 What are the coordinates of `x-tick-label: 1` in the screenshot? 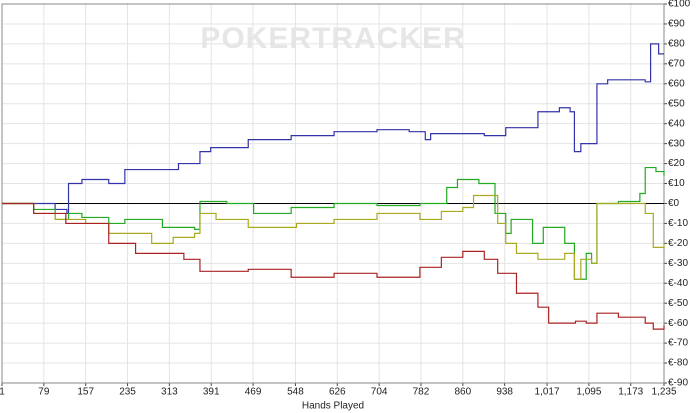 It's located at (2, 392).